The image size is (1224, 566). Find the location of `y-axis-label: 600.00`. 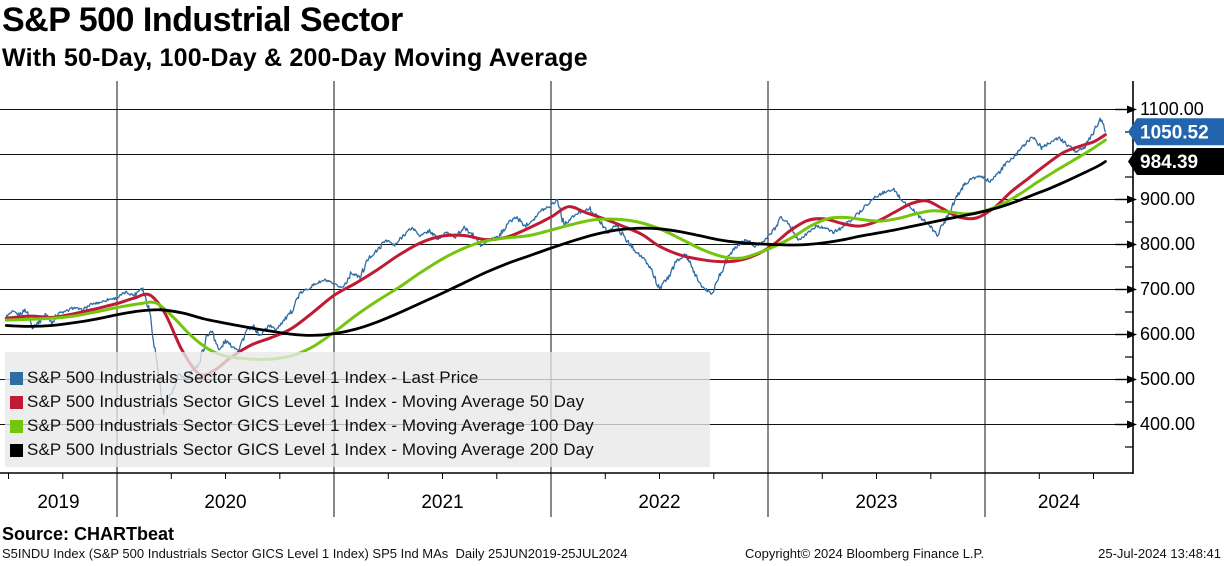

y-axis-label: 600.00 is located at coordinates (1168, 334).